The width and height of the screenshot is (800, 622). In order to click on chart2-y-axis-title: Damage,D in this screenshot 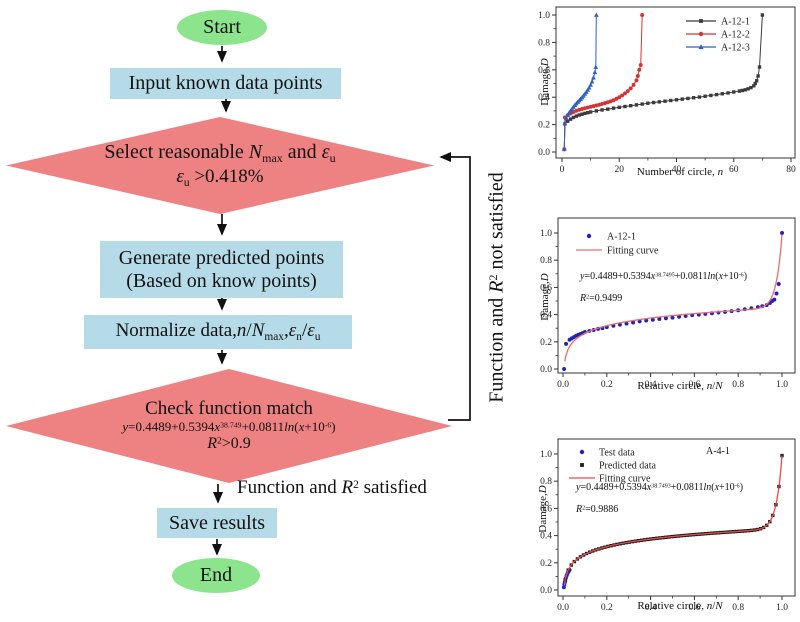, I will do `click(543, 509)`.